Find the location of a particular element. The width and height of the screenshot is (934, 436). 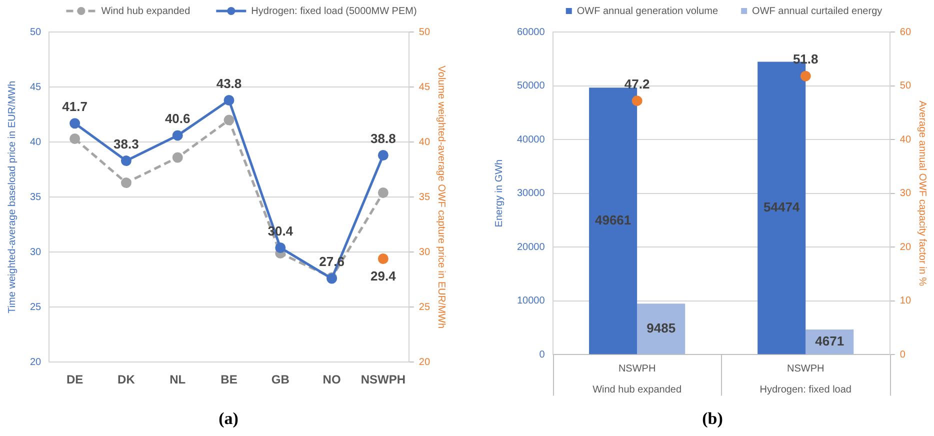

y2-axis-title: Average annual OWF capacity factor in % is located at coordinates (922, 193).